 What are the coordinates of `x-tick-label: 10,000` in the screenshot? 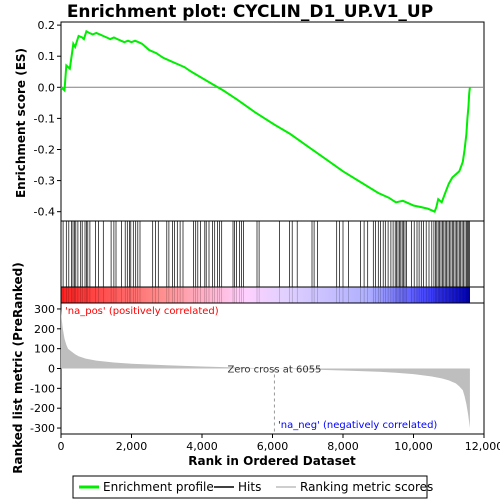 It's located at (413, 446).